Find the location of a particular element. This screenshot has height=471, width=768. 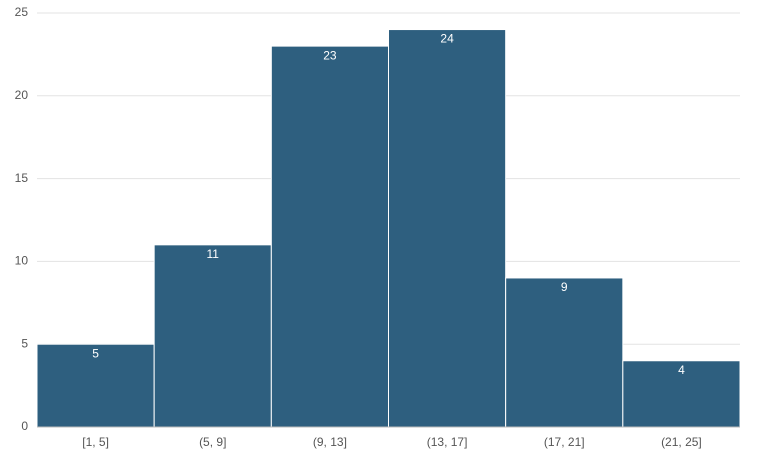

y-tick-label: 15 is located at coordinates (22, 178).